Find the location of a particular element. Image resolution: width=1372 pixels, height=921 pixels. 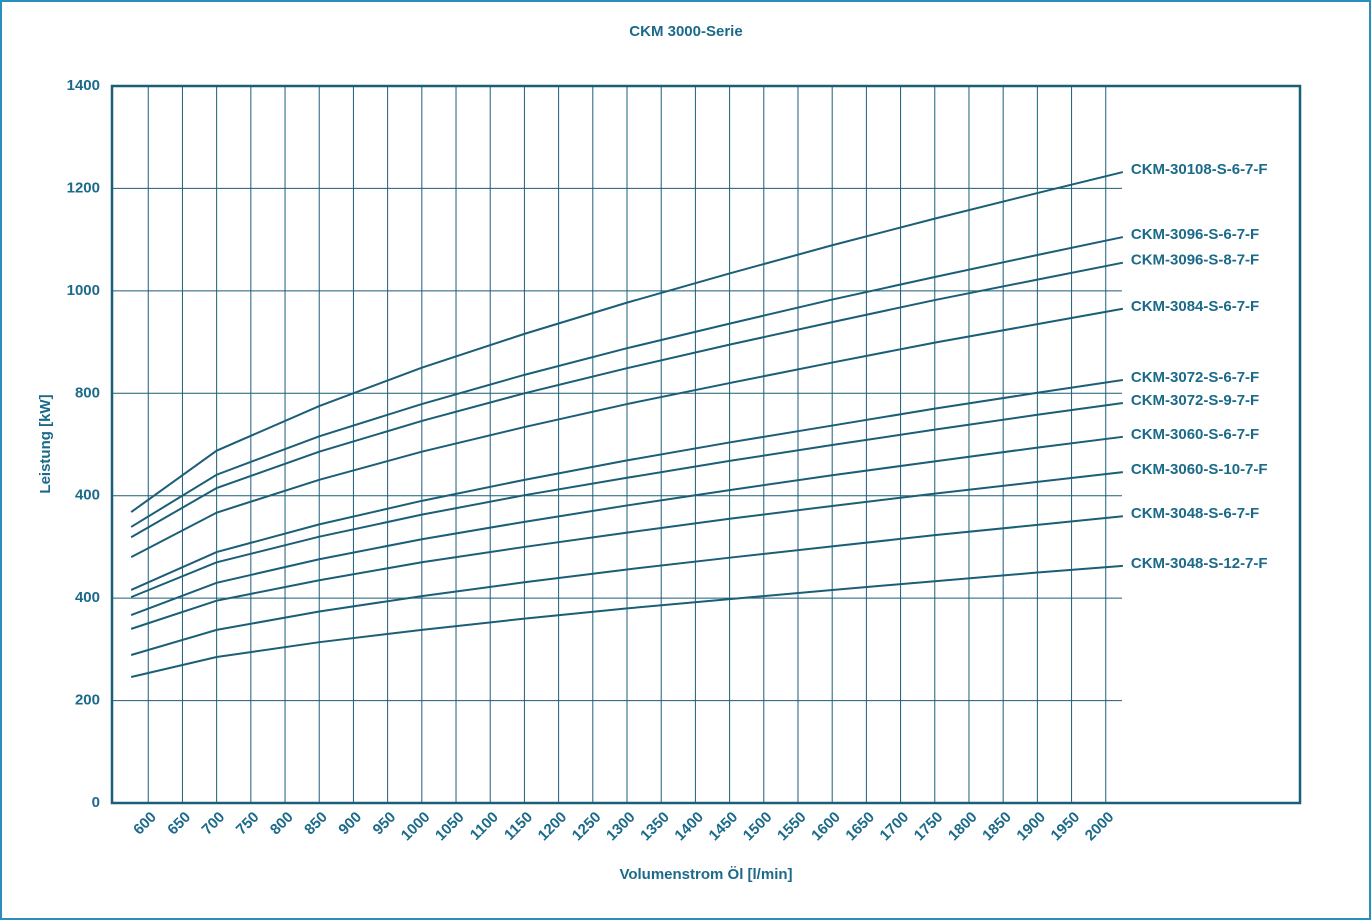

x-axis-label: Volumenstrom Öl [l/min] is located at coordinates (705, 874).